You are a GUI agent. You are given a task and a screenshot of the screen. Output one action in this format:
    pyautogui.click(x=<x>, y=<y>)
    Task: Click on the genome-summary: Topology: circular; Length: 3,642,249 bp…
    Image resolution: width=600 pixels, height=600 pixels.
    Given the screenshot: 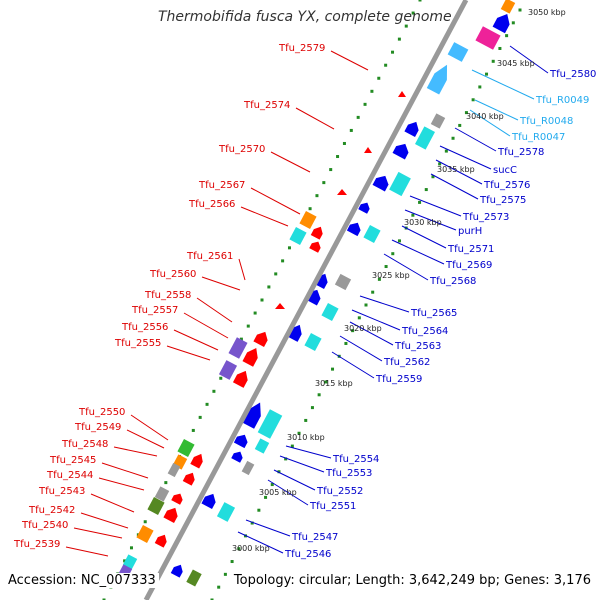 What is the action you would take?
    pyautogui.click(x=412, y=580)
    